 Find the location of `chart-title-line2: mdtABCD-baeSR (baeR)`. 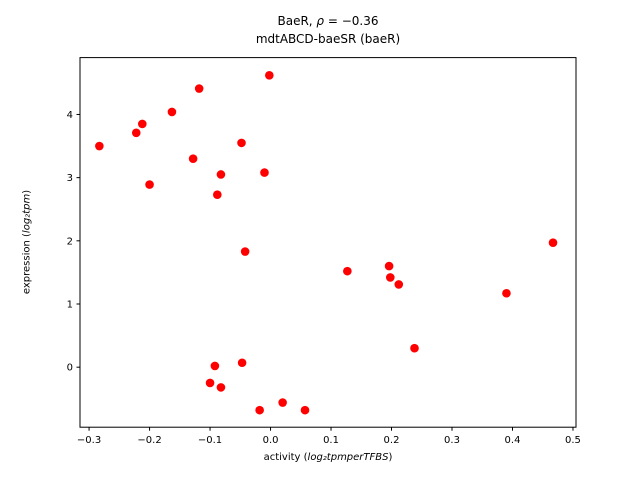

chart-title-line2: mdtABCD-baeSR (baeR) is located at coordinates (328, 39).